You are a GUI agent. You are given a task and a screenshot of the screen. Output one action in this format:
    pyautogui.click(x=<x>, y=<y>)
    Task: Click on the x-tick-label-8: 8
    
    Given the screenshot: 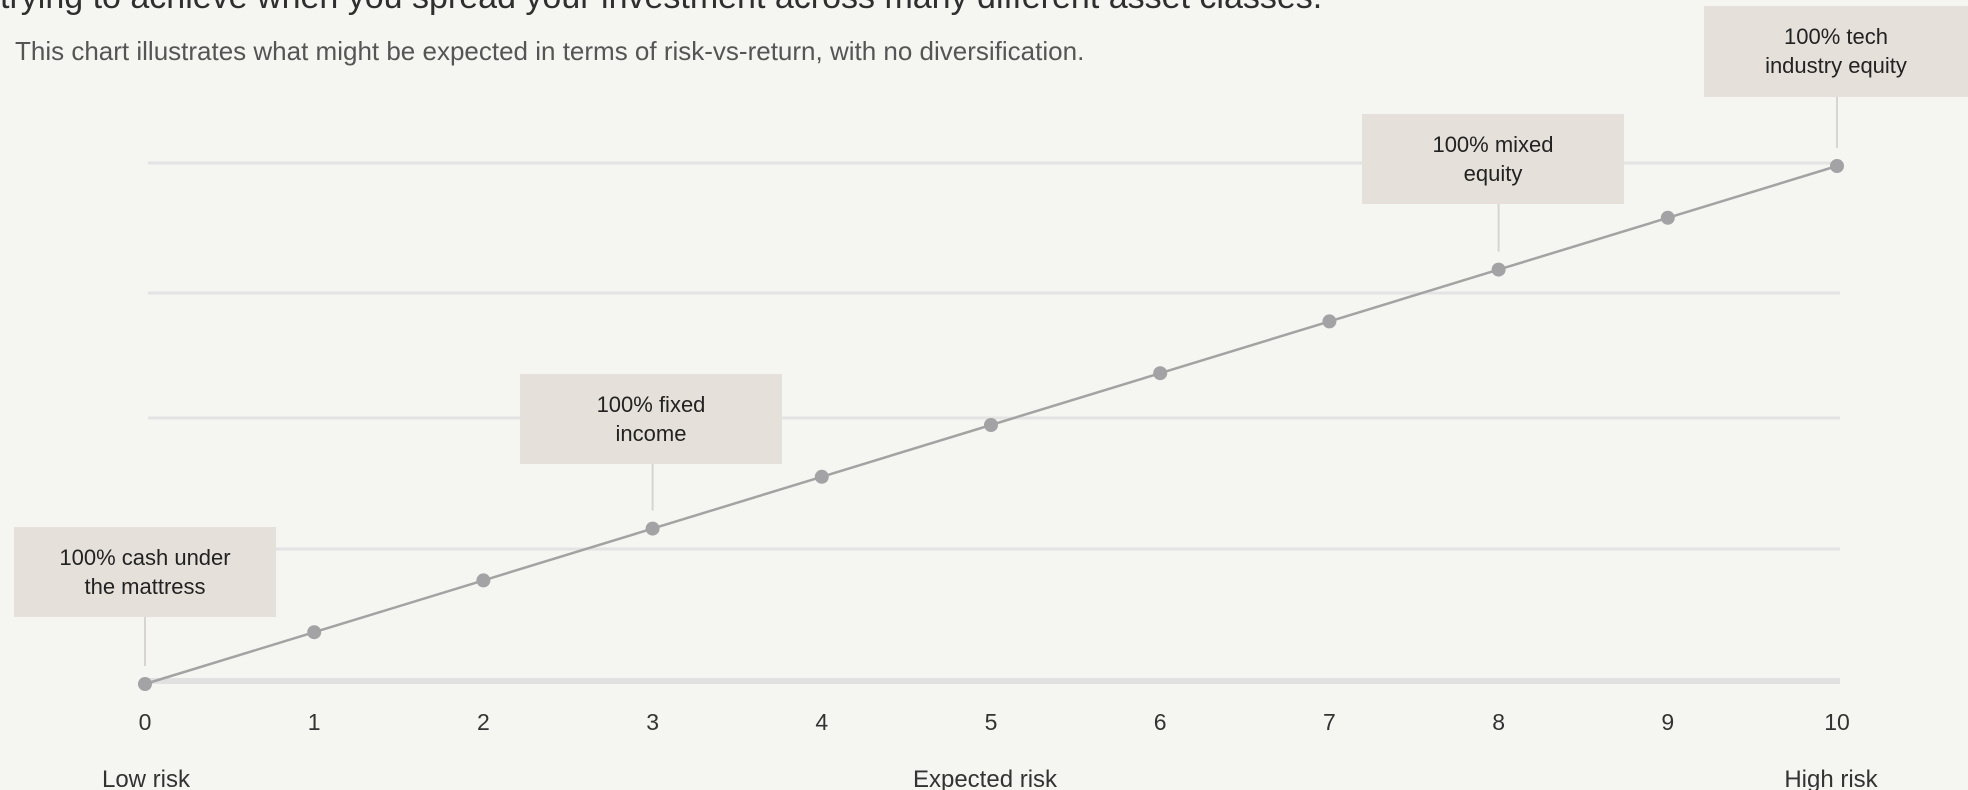 What is the action you would take?
    pyautogui.click(x=1498, y=722)
    